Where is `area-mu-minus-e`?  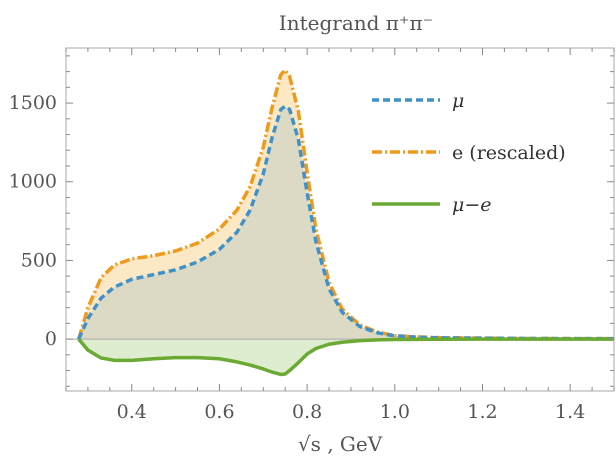
area-mu-minus-e is located at coordinates (346, 357).